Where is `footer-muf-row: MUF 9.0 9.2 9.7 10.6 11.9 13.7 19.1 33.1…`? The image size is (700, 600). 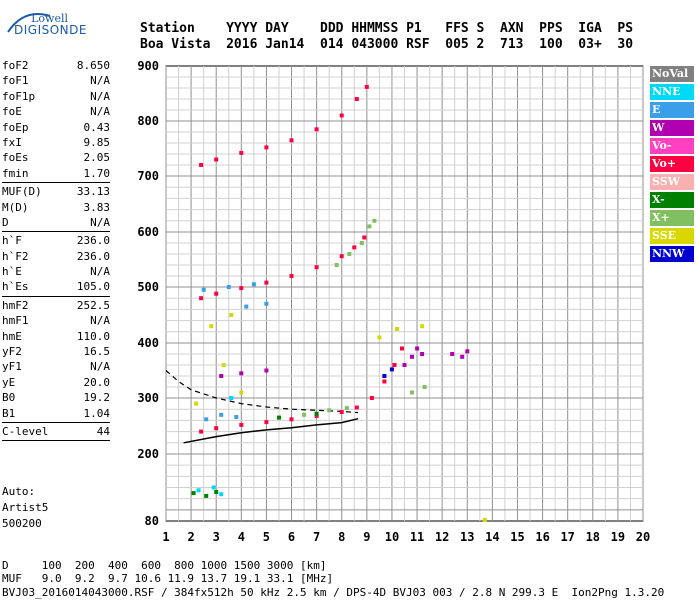 footer-muf-row: MUF 9.0 9.2 9.7 10.6 11.9 13.7 19.1 33.1… is located at coordinates (168, 578).